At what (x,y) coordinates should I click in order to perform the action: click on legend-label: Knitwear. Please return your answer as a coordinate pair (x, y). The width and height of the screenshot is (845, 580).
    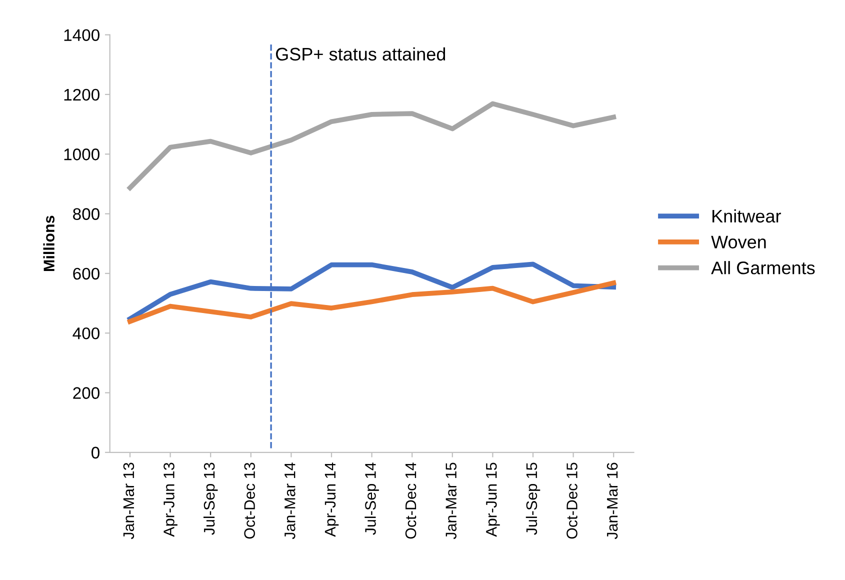
    Looking at the image, I should click on (746, 216).